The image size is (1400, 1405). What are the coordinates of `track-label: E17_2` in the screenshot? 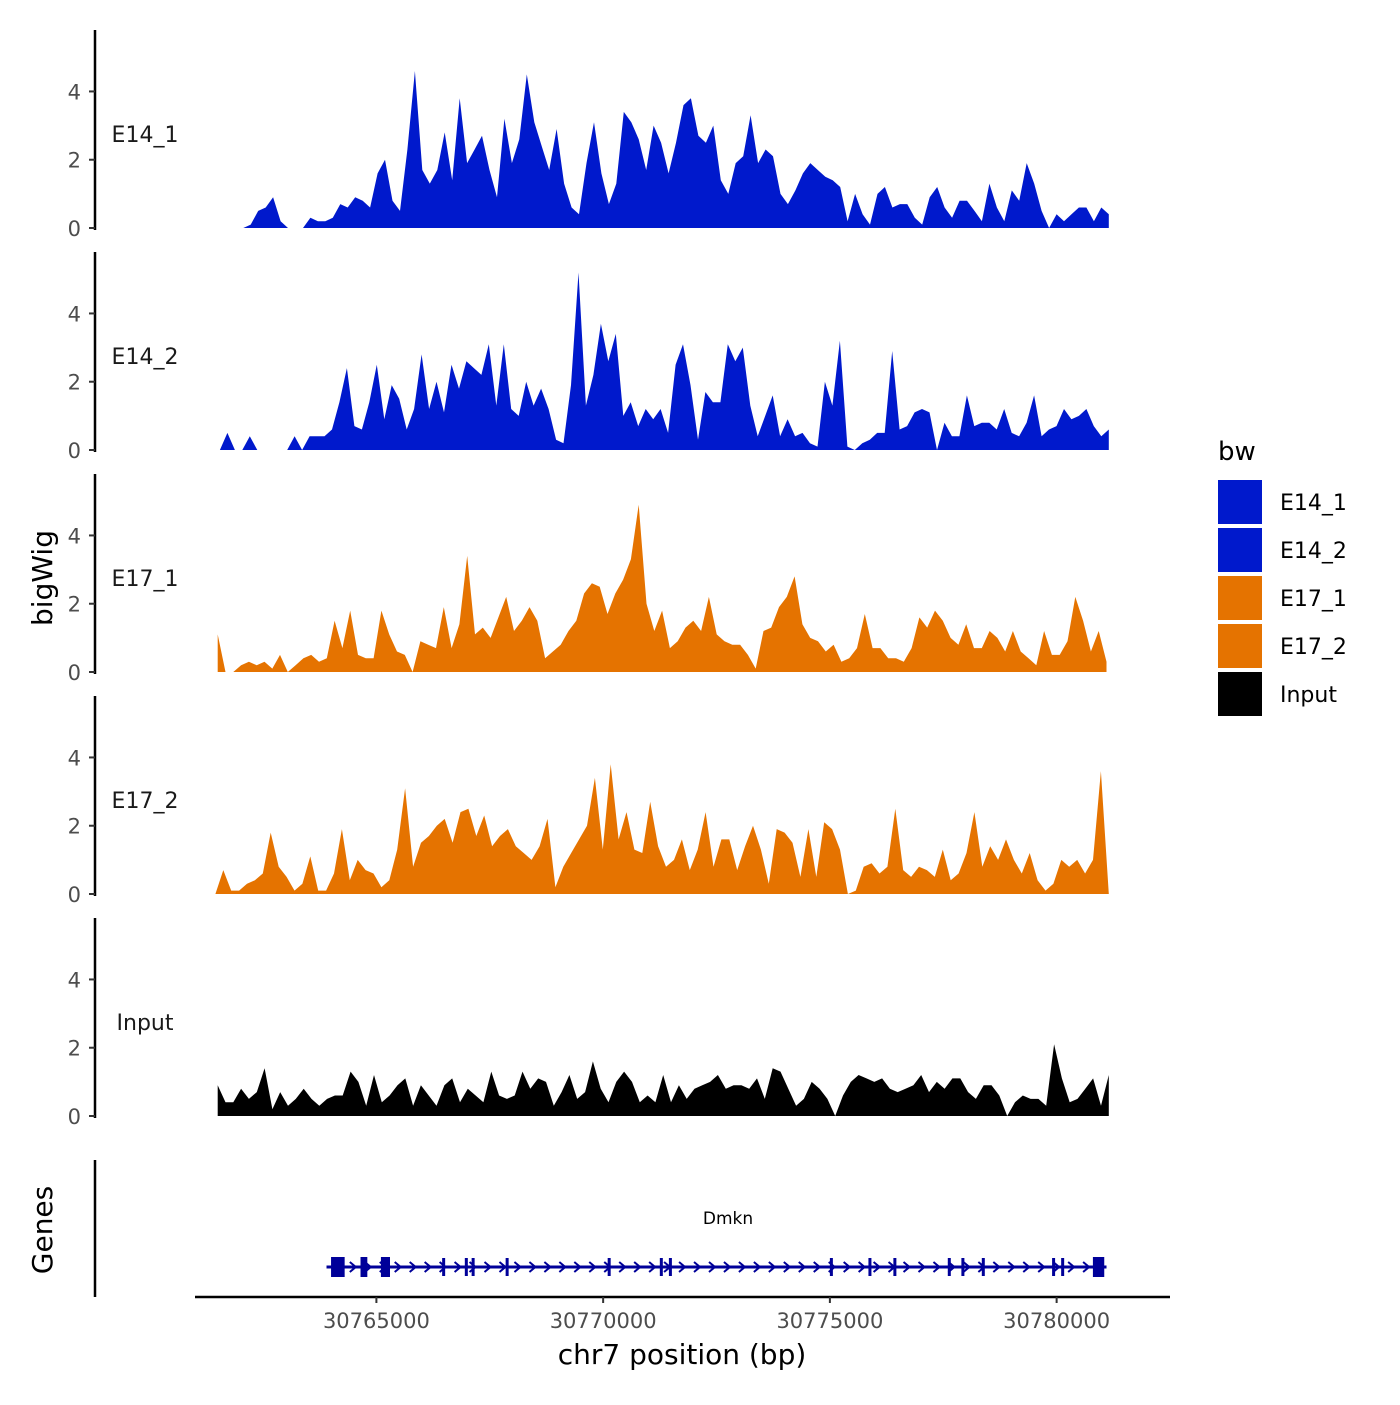 It's located at (145, 801).